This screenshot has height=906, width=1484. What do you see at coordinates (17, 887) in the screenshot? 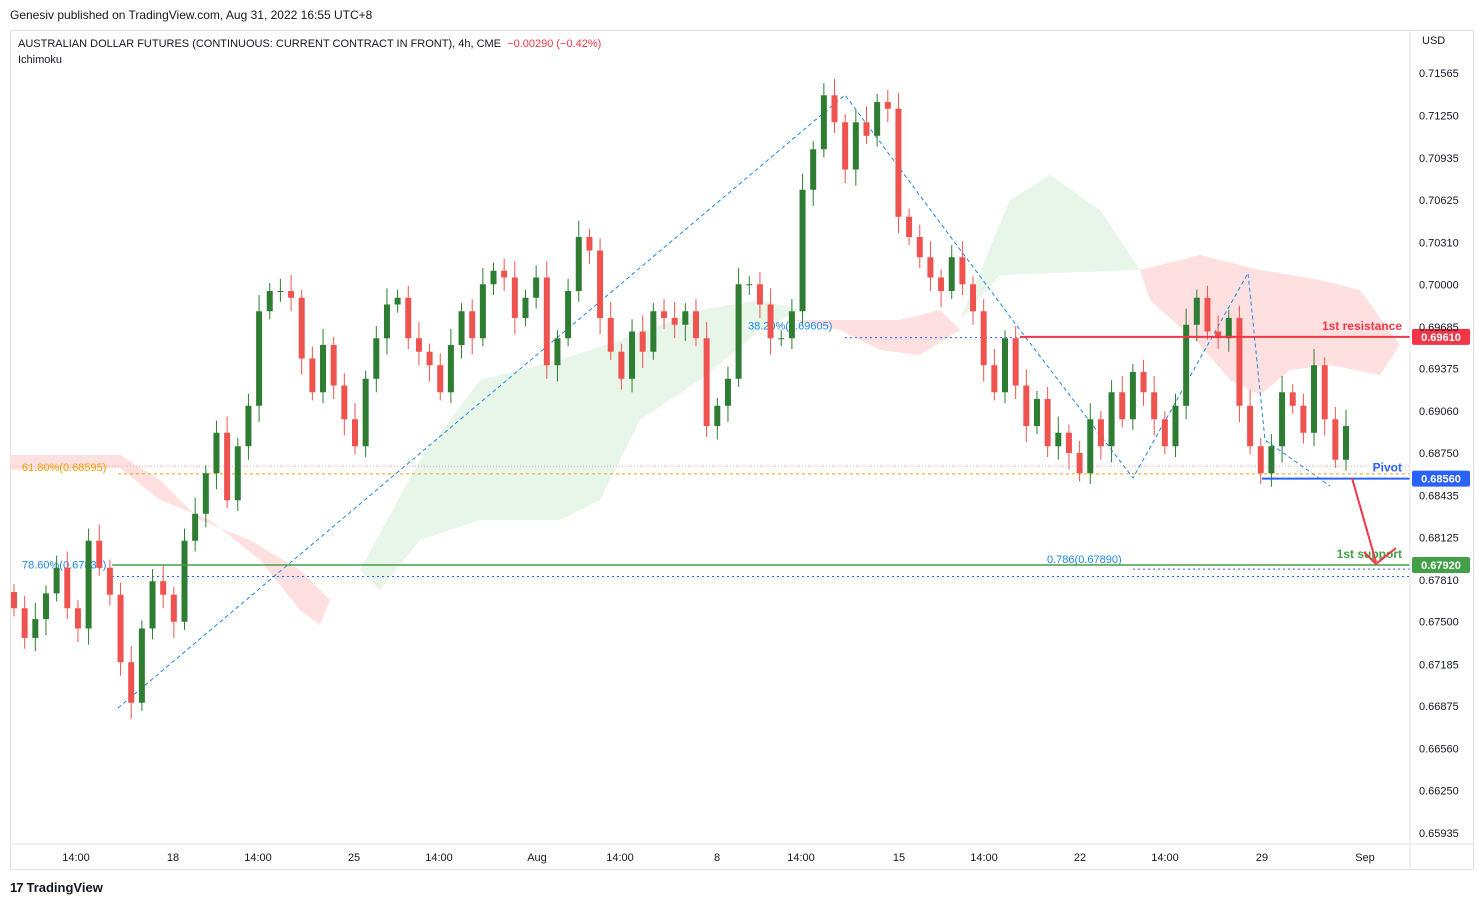
I see `tradingview-logo-icon: 17` at bounding box center [17, 887].